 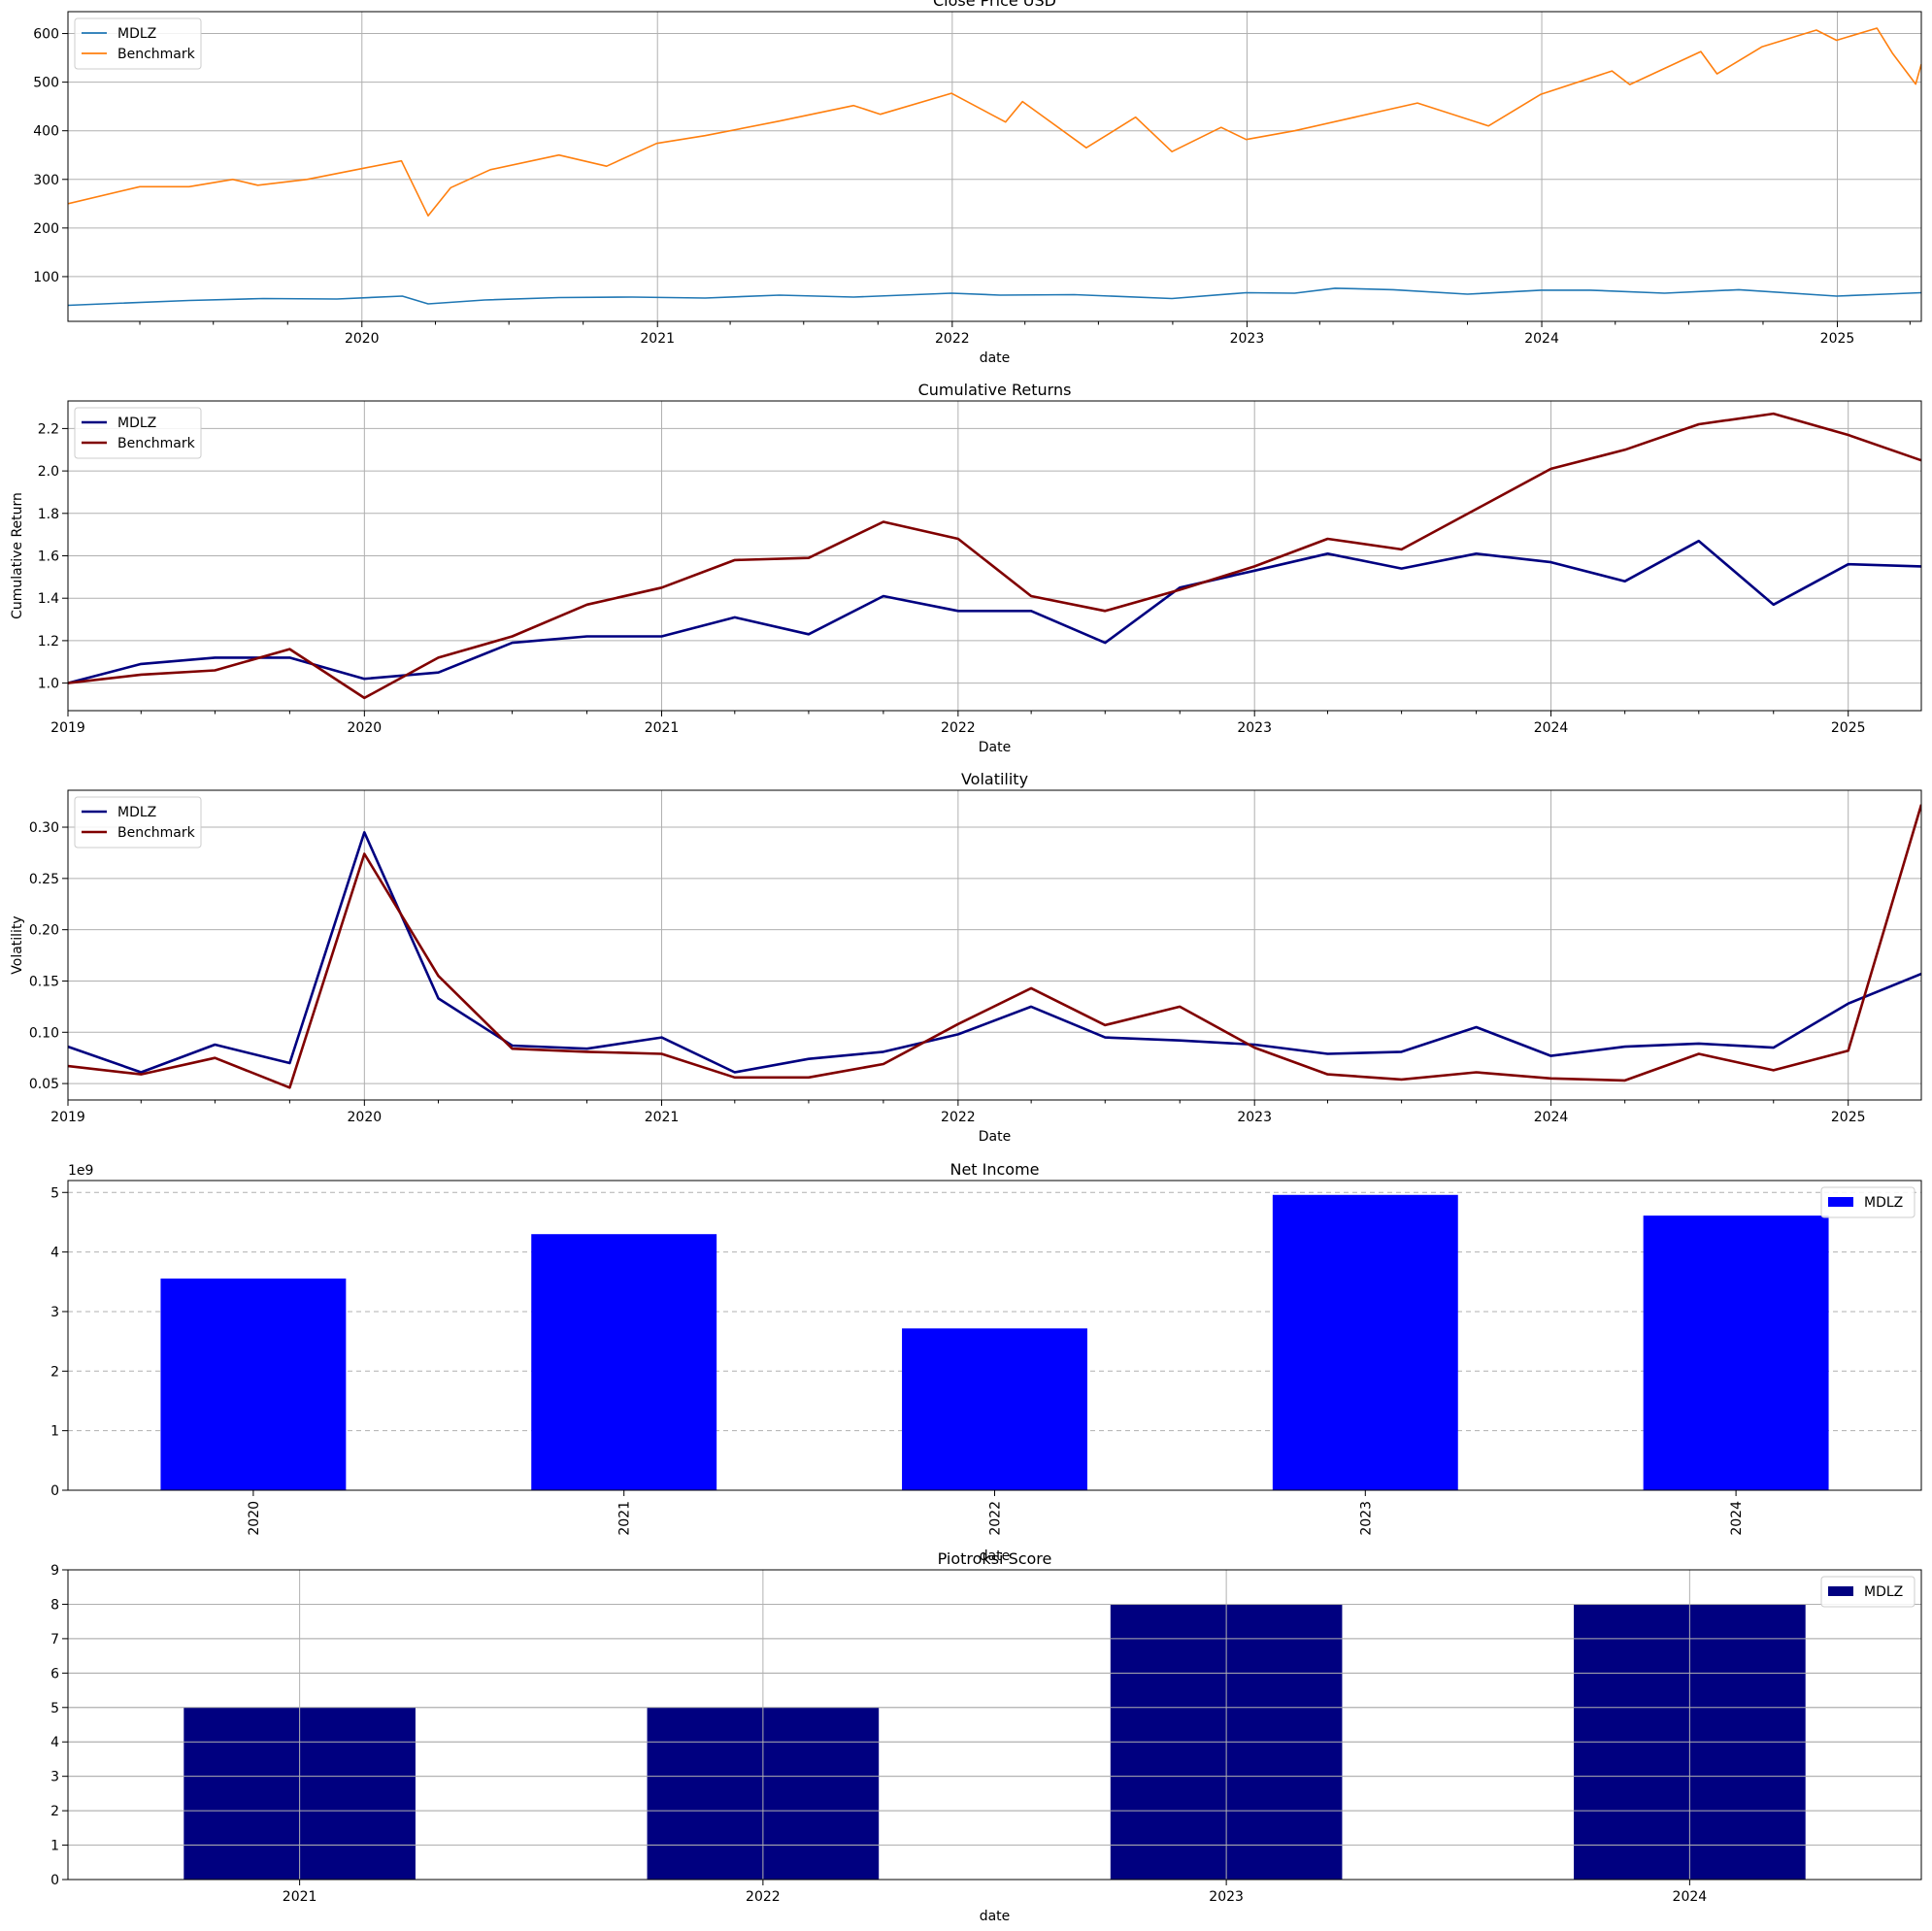 What do you see at coordinates (49, 472) in the screenshot?
I see `y-tick-label: 2.0` at bounding box center [49, 472].